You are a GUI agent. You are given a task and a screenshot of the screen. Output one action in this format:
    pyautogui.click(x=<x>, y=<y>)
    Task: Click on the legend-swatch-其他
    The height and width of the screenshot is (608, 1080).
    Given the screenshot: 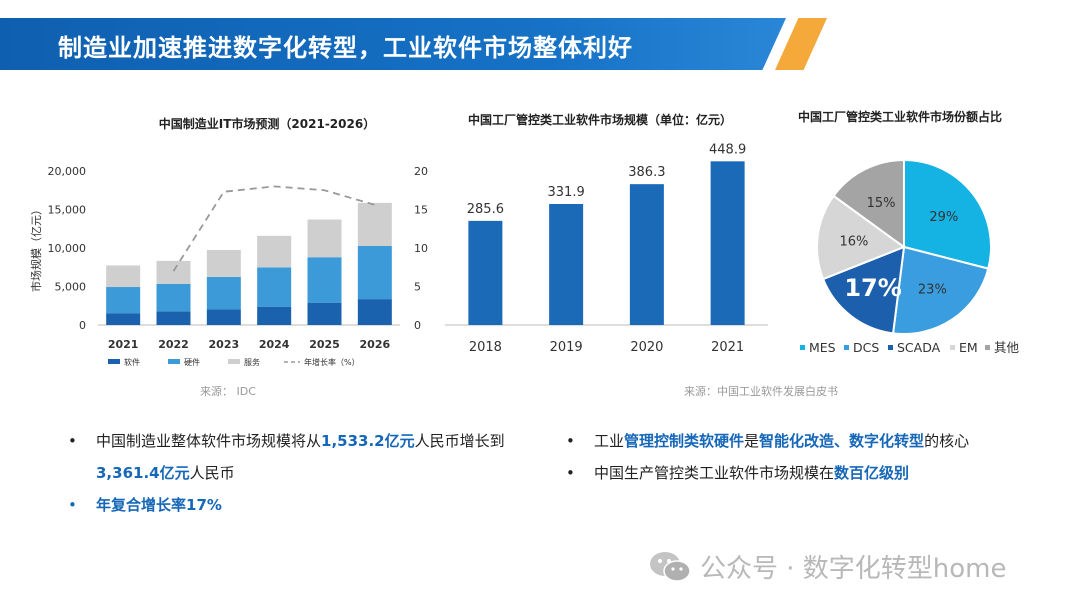 What is the action you would take?
    pyautogui.click(x=987, y=347)
    